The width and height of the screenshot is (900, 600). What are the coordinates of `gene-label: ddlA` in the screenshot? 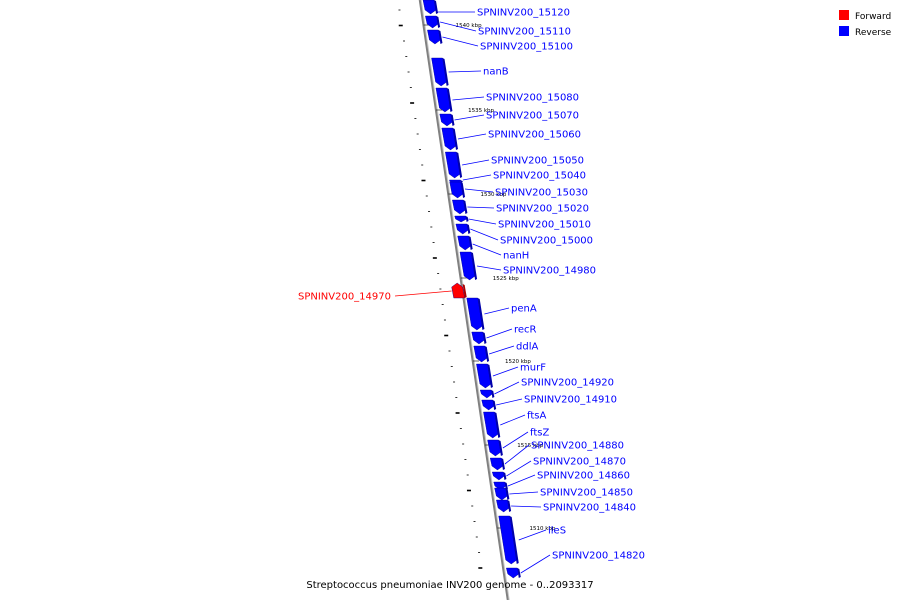 It's located at (527, 347).